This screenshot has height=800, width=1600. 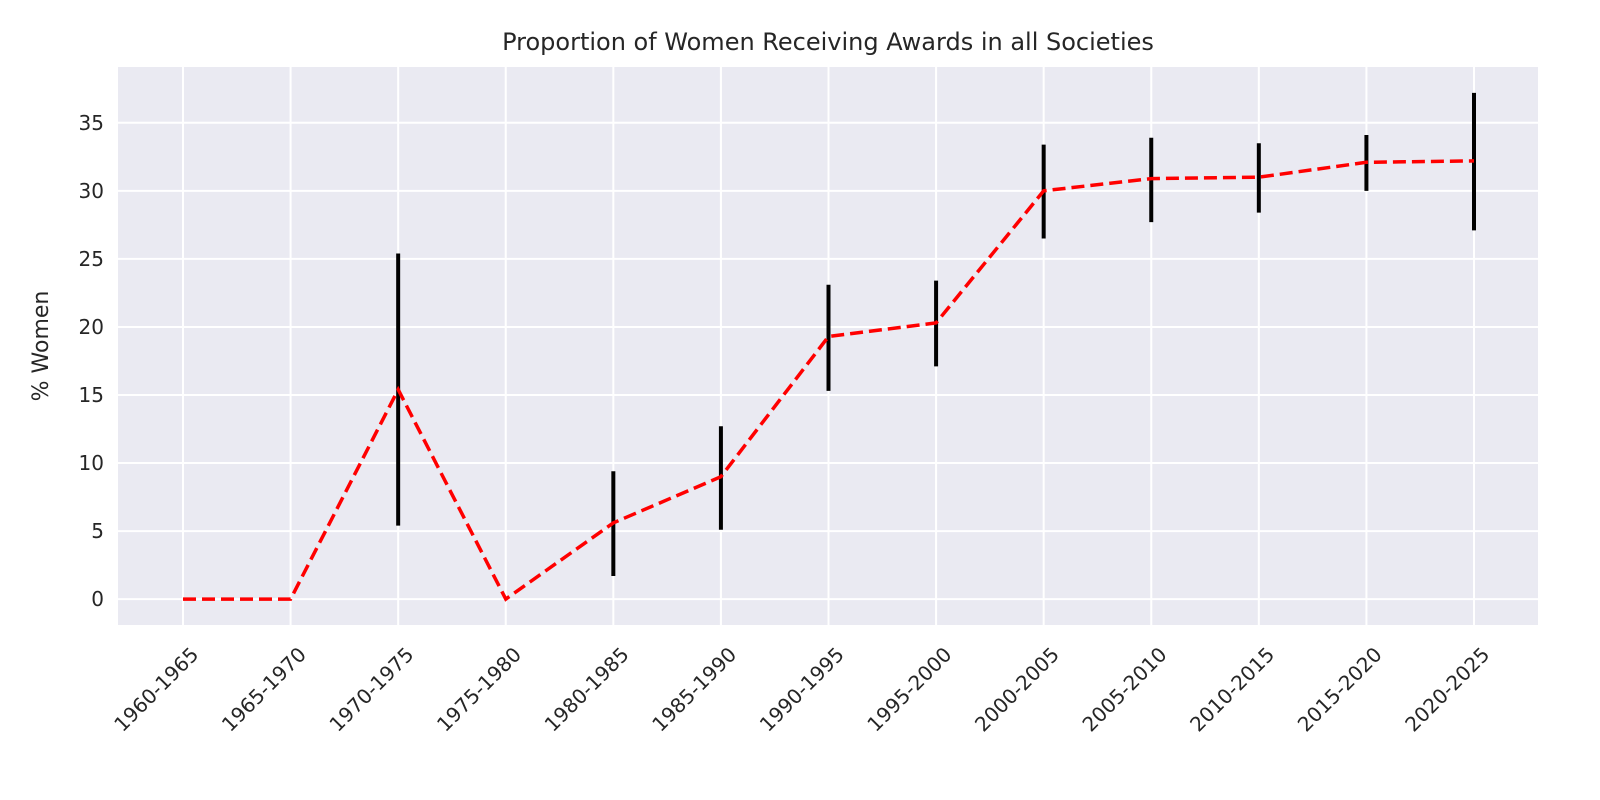 I want to click on x-tick-label: 1975-1980, so click(x=479, y=689).